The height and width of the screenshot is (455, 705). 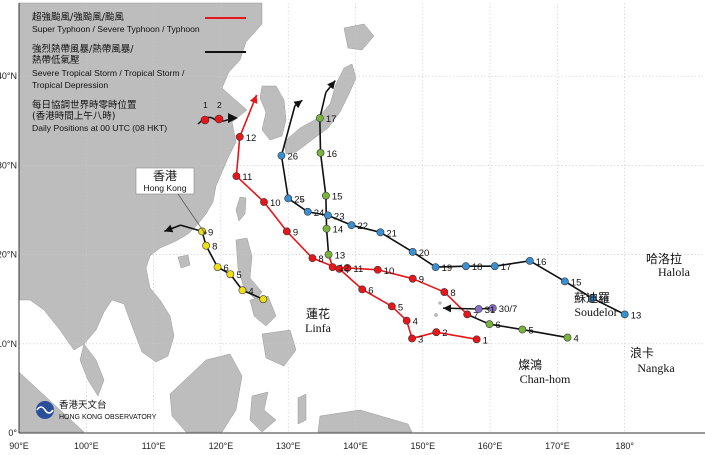 I want to click on day-label-nangka: 8, so click(x=452, y=293).